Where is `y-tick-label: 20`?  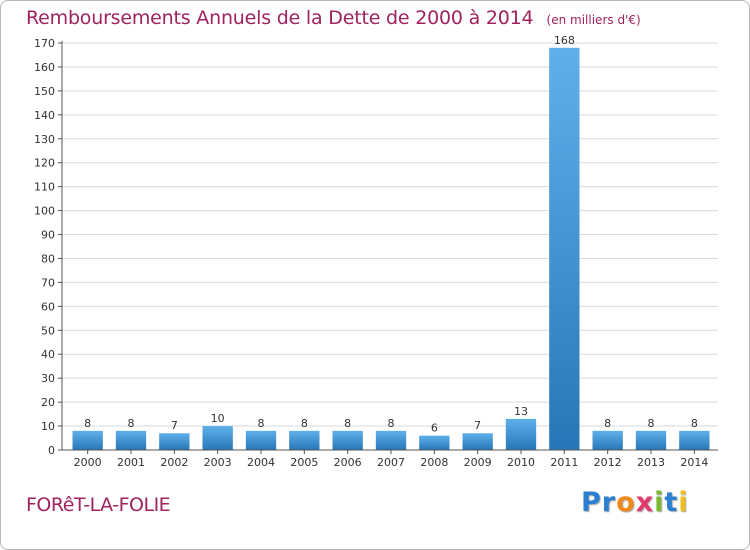 y-tick-label: 20 is located at coordinates (48, 402).